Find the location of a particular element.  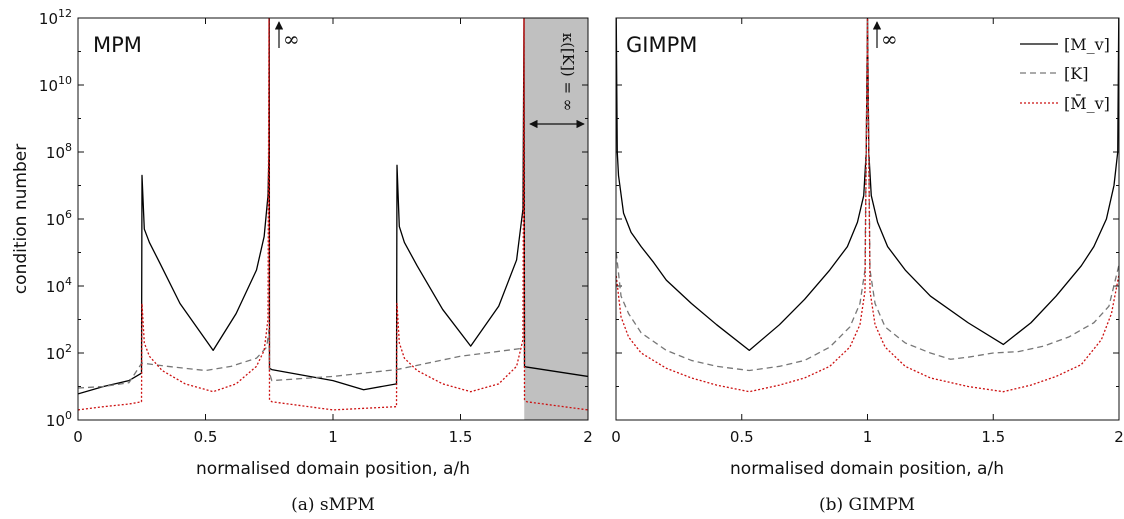

infinite-condition-region is located at coordinates (556, 219).